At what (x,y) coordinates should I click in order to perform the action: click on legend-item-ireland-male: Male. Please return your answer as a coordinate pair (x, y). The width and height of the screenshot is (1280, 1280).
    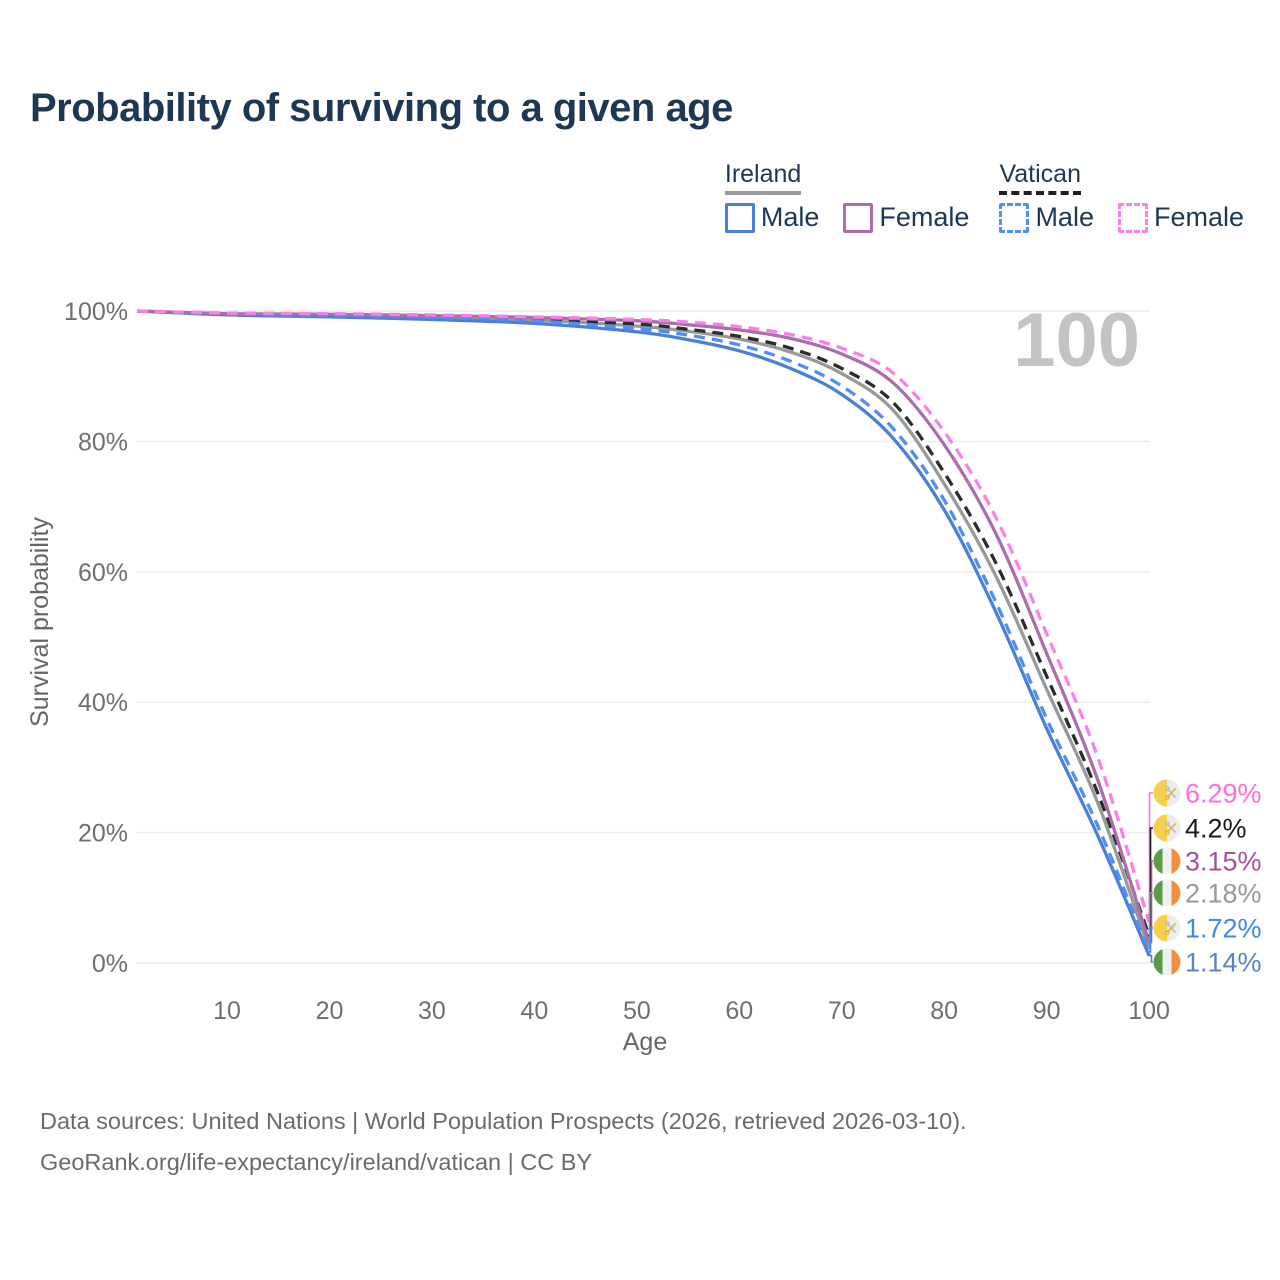
    Looking at the image, I should click on (772, 217).